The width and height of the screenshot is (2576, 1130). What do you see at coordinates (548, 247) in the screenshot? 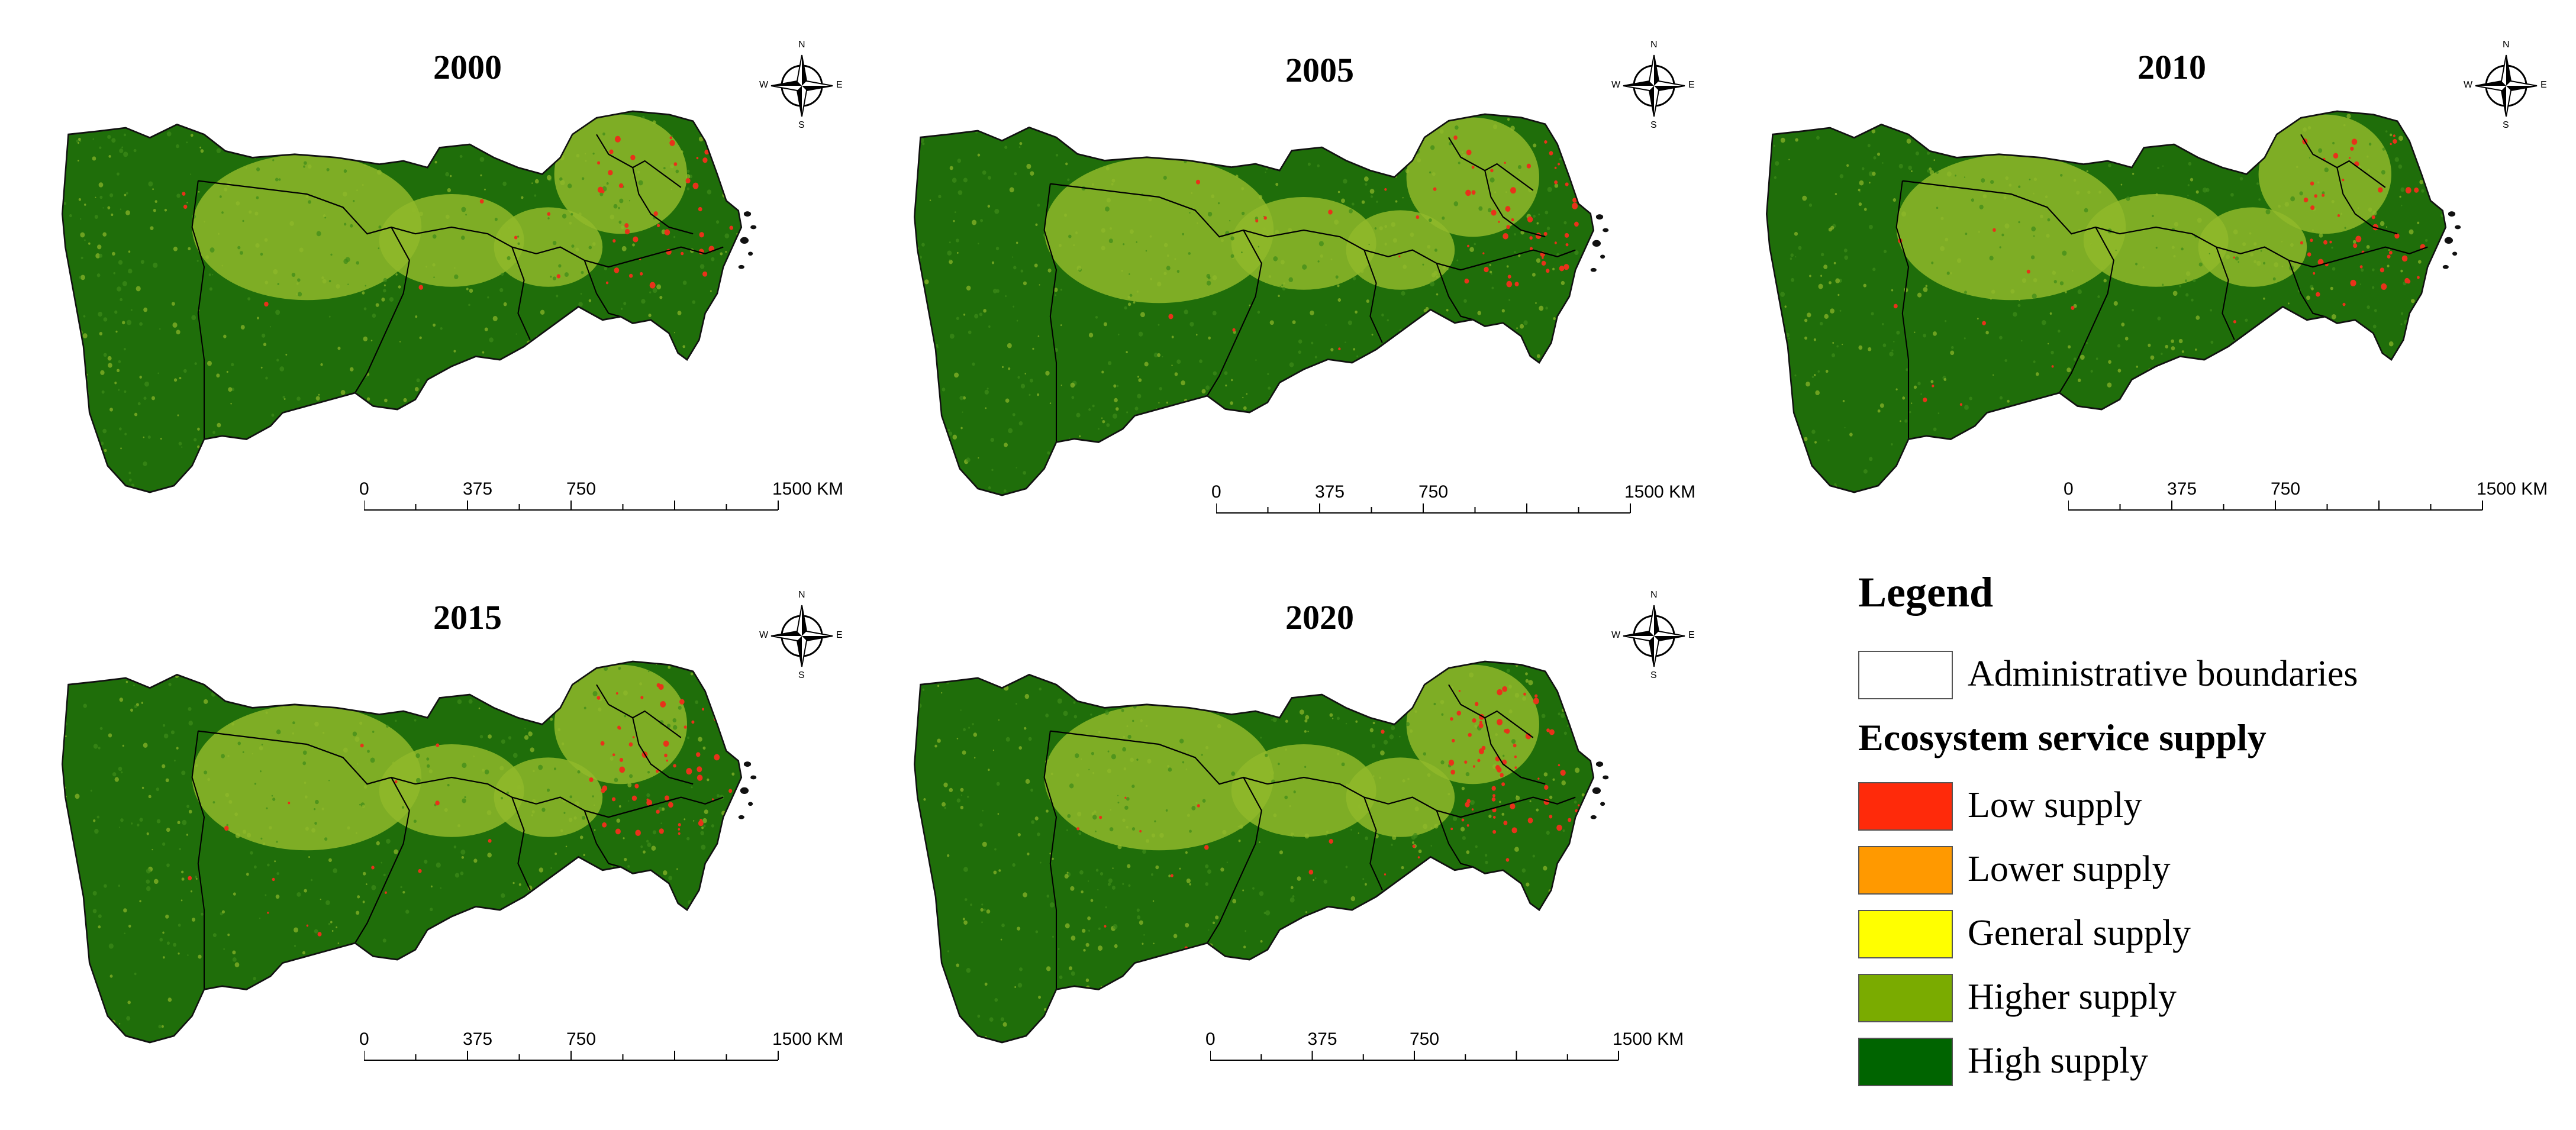
I see `higher-supply-area` at bounding box center [548, 247].